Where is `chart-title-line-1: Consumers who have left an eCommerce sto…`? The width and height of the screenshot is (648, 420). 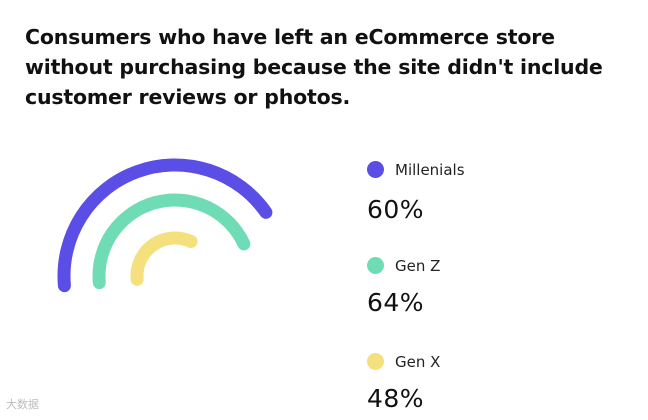 chart-title-line-1: Consumers who have left an eCommerce sto… is located at coordinates (290, 37).